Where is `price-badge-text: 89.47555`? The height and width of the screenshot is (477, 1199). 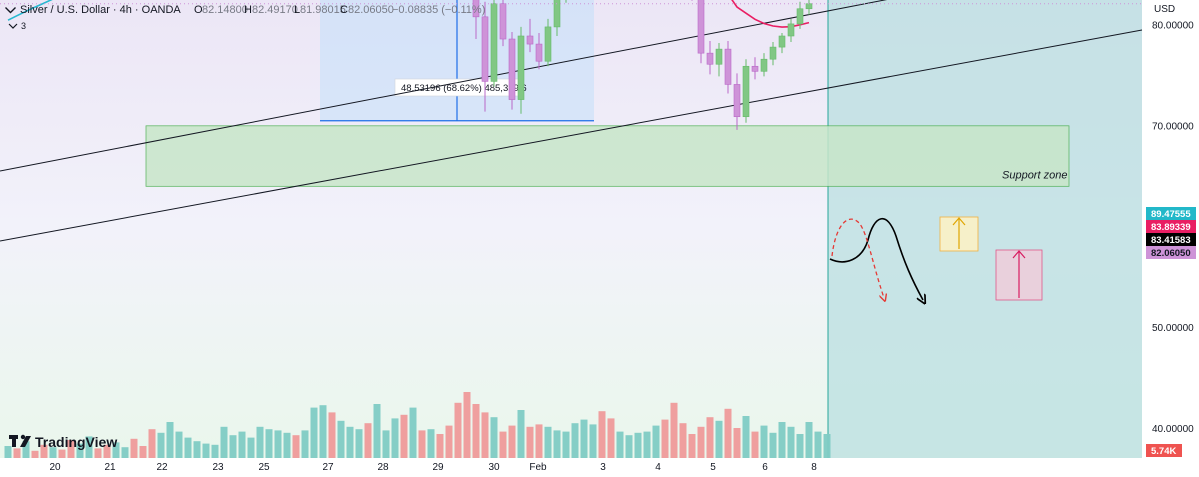
price-badge-text: 89.47555 is located at coordinates (1171, 214).